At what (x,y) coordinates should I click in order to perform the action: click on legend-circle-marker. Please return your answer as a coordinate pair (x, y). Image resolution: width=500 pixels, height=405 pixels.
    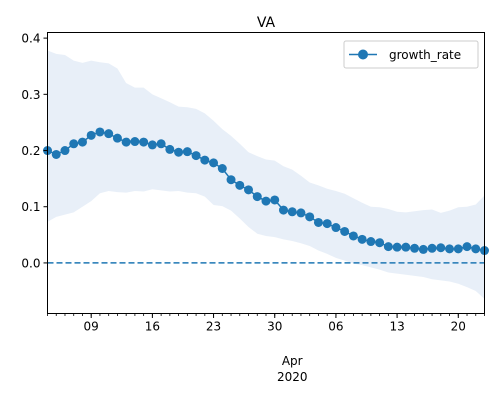
    Looking at the image, I should click on (363, 54).